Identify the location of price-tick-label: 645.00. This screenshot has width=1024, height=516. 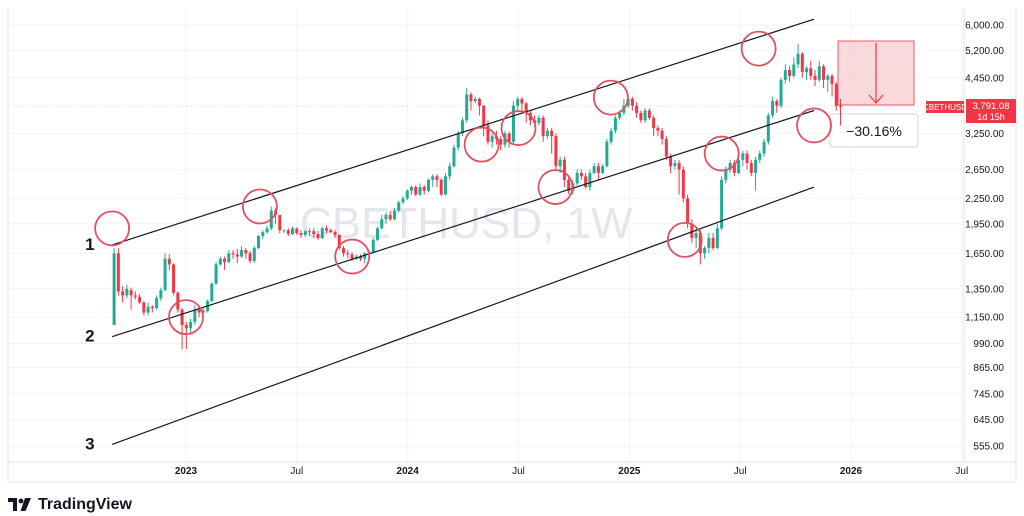
(988, 420).